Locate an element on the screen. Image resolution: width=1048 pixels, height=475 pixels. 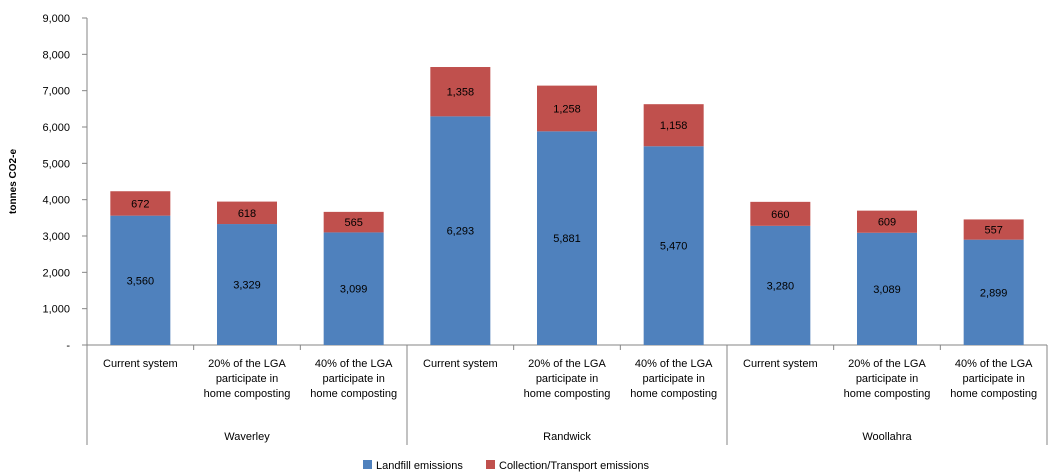
data-label: 660 is located at coordinates (780, 215).